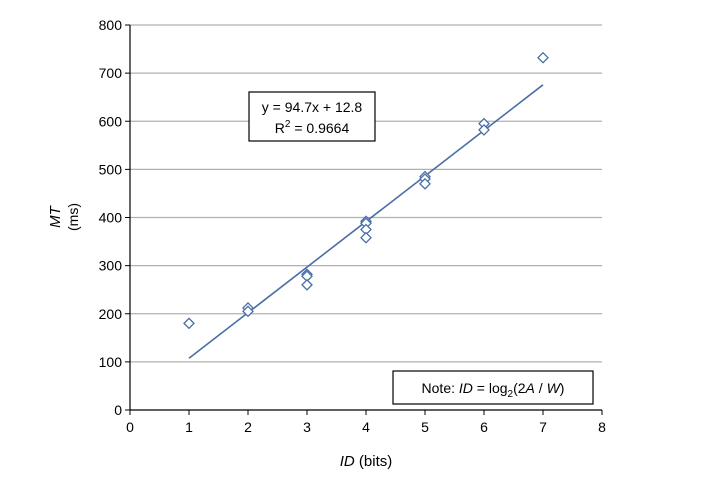  Describe the element at coordinates (425, 427) in the screenshot. I see `x-tick-label: 5` at that location.